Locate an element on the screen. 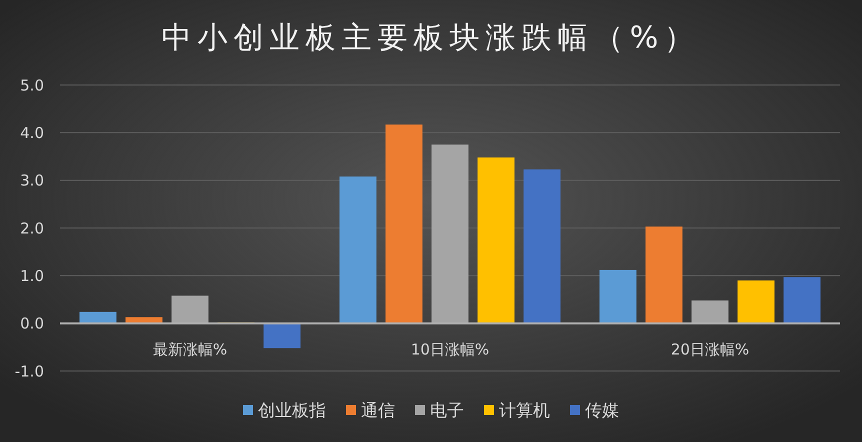 The image size is (862, 442). y-tick-label: 5.0 is located at coordinates (32, 85).